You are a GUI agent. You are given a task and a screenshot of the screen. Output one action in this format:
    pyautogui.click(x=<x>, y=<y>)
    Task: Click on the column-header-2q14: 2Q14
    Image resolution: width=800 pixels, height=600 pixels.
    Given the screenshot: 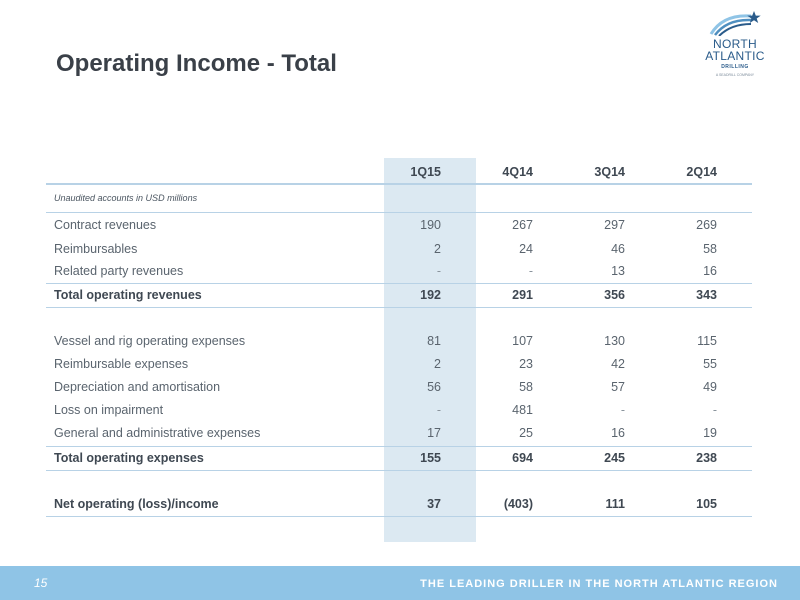 What is the action you would take?
    pyautogui.click(x=701, y=171)
    